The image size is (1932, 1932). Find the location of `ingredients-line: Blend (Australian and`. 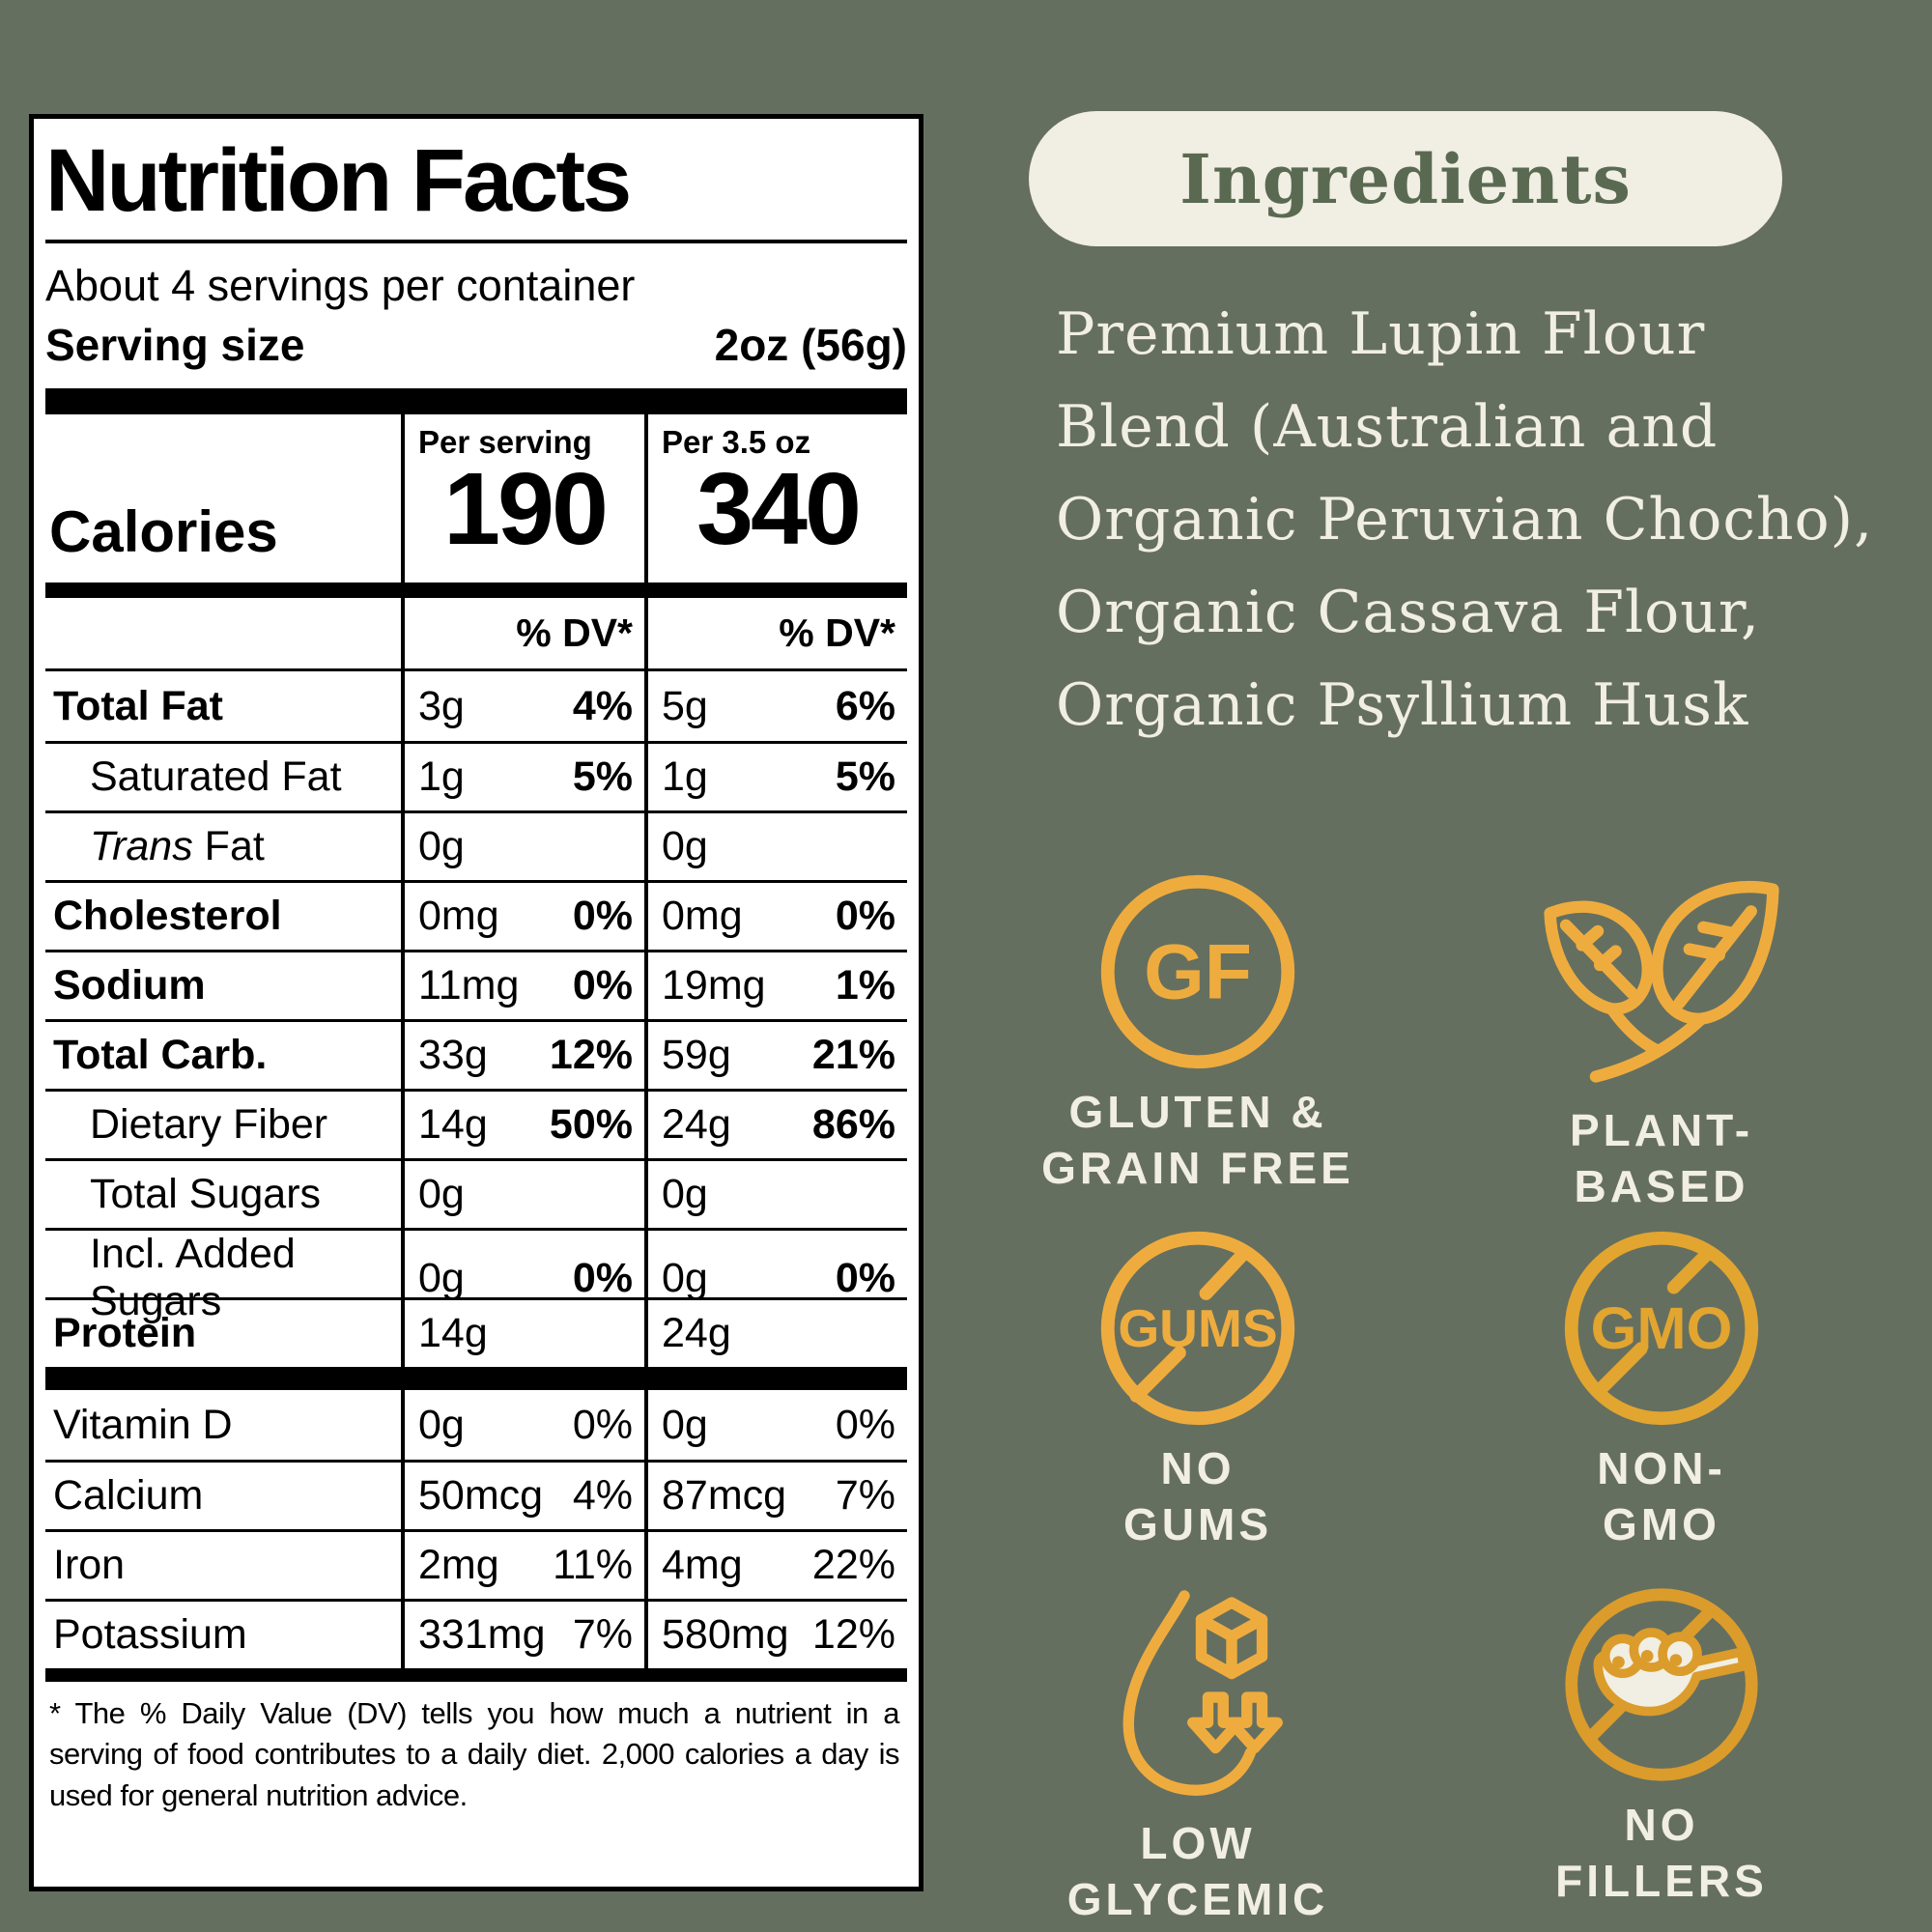

ingredients-line: Blend (Australian and is located at coordinates (1387, 427).